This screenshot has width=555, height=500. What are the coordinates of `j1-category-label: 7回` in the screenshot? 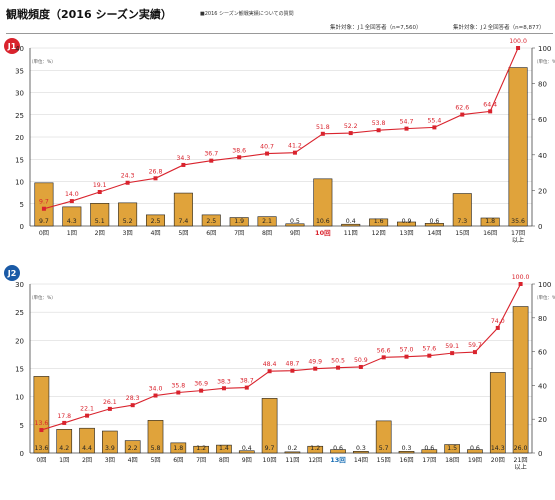 It's located at (239, 233).